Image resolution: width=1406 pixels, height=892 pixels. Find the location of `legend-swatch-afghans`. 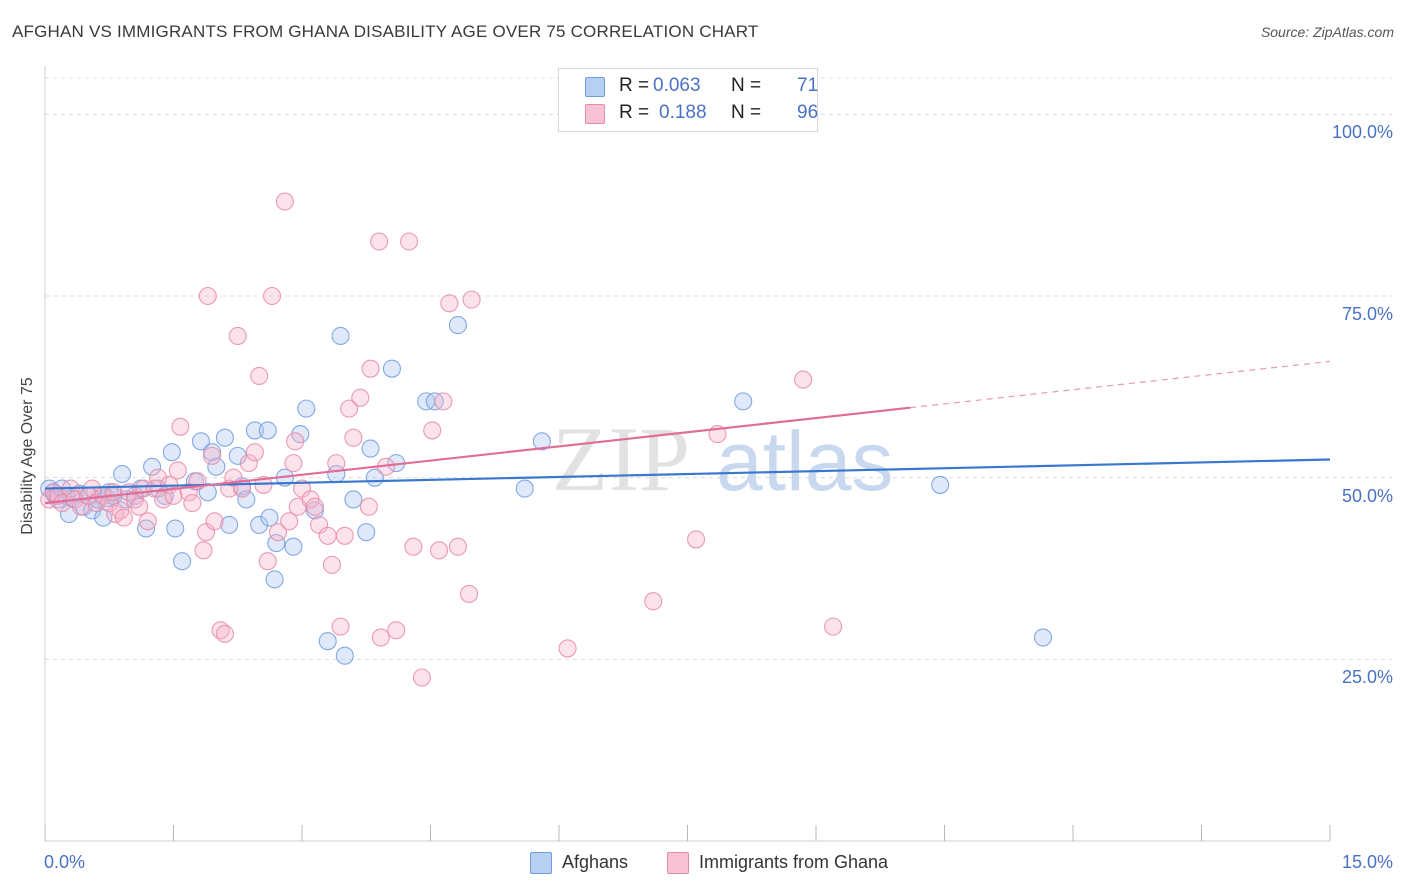

legend-swatch-afghans is located at coordinates (595, 87).